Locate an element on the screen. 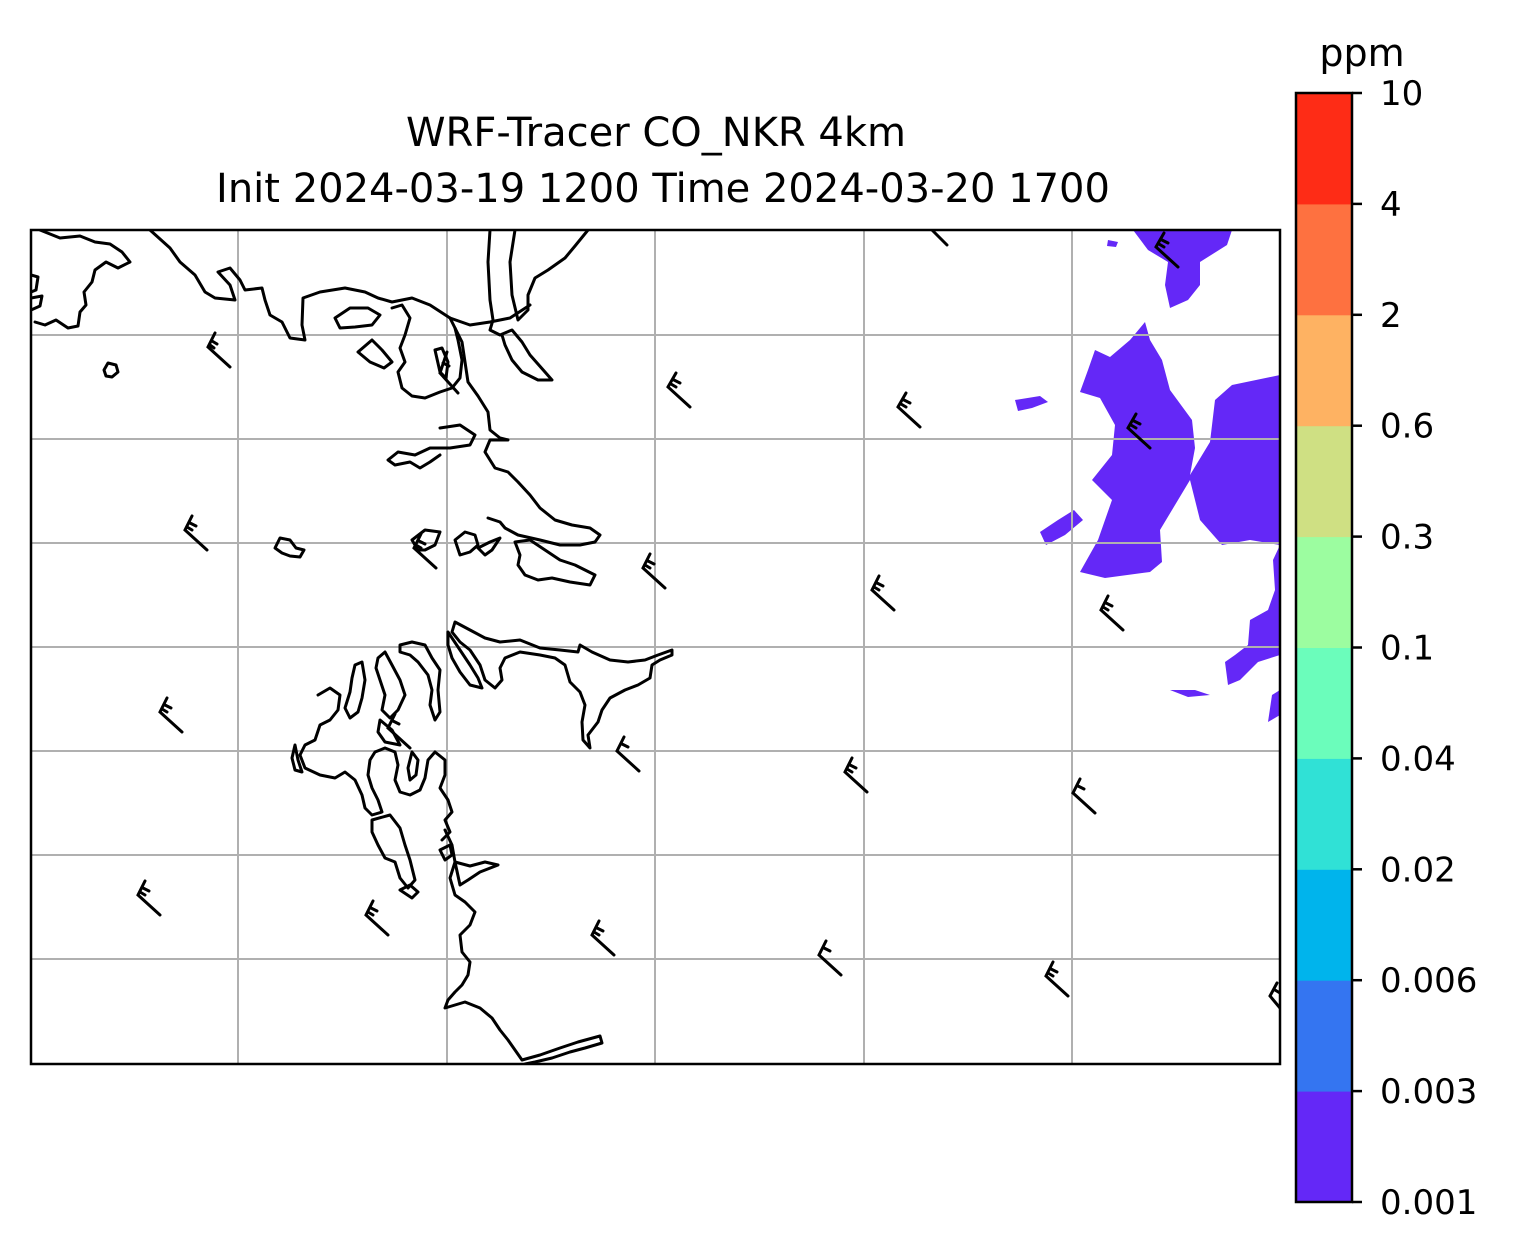  colorbar: ppm 0.001 0.003 0.006 0.02 0.04 0.1 0.3 0.6 2 4 10 is located at coordinates (1385, 627).